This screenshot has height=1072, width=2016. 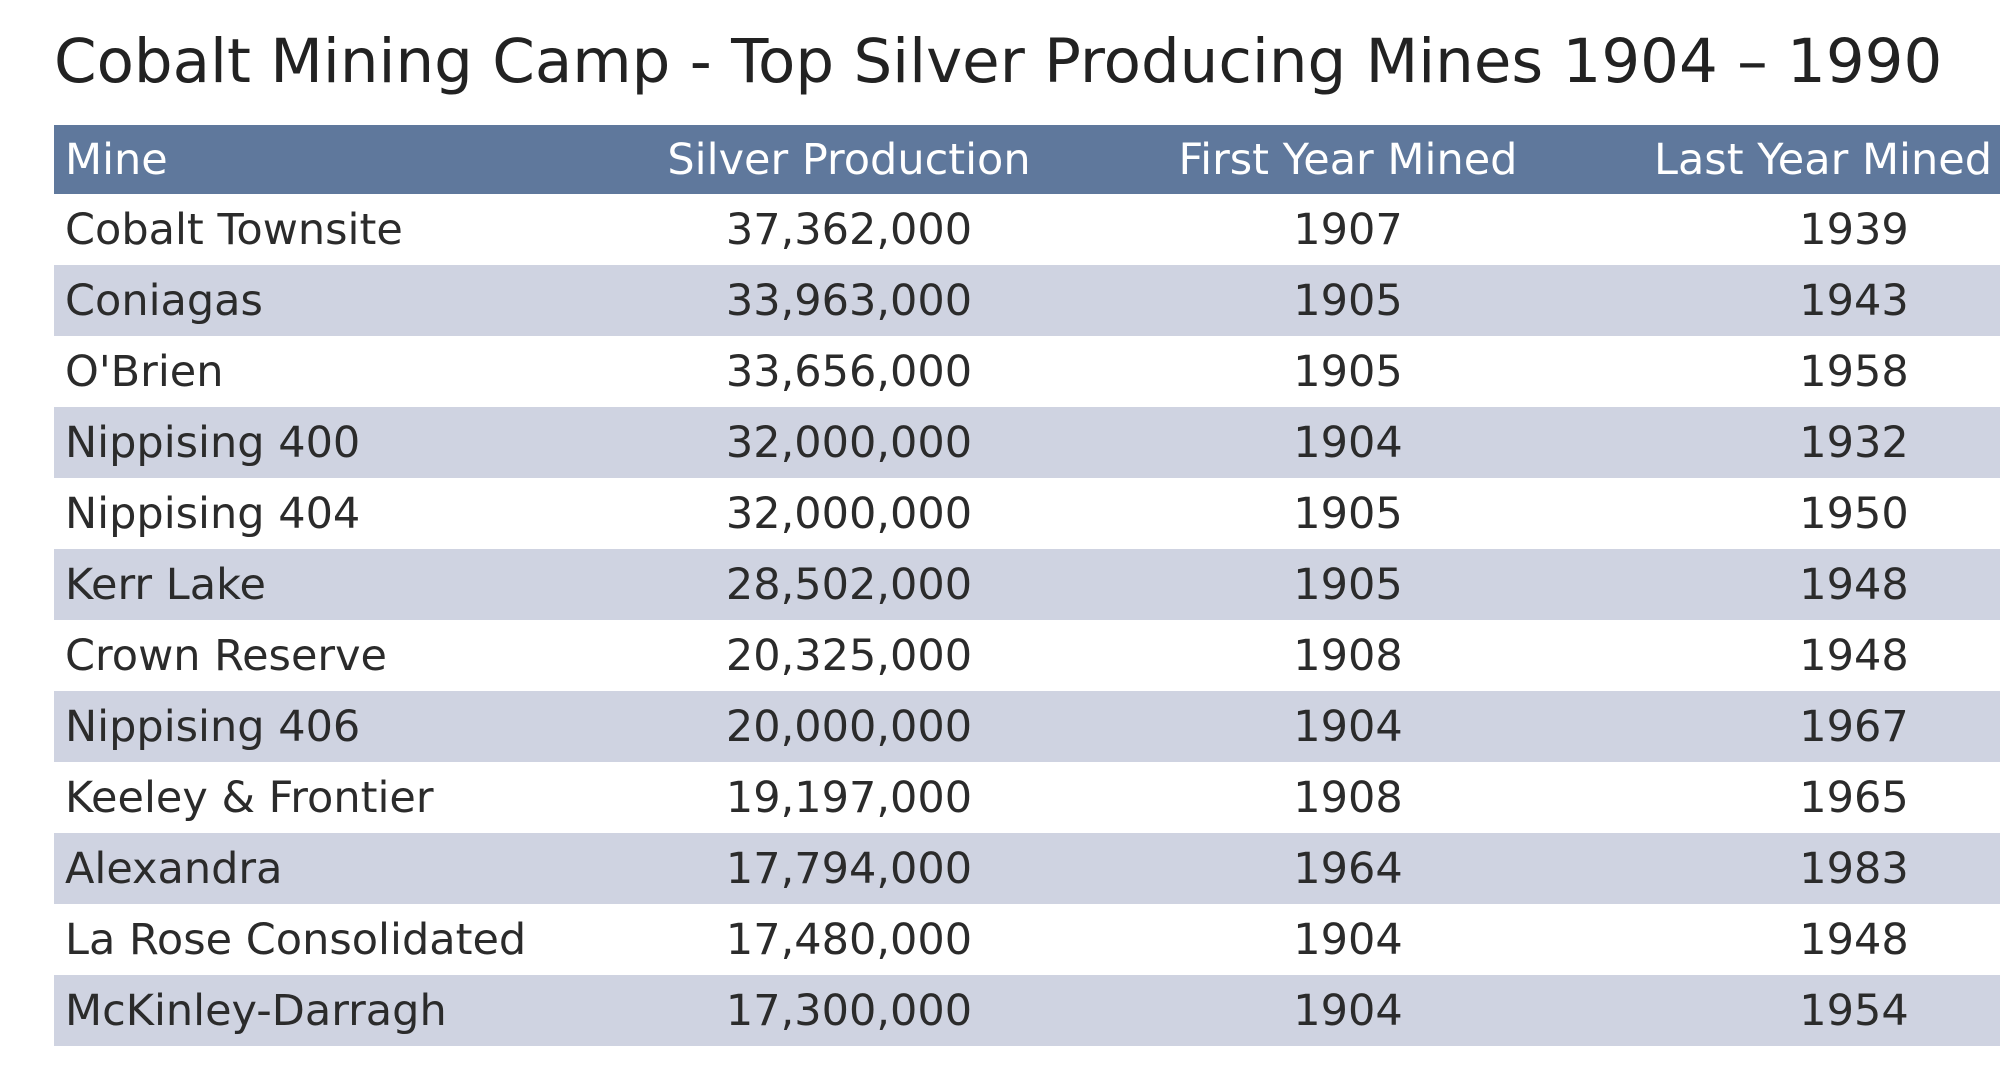 What do you see at coordinates (1854, 300) in the screenshot?
I see `last-year-cell: 1943` at bounding box center [1854, 300].